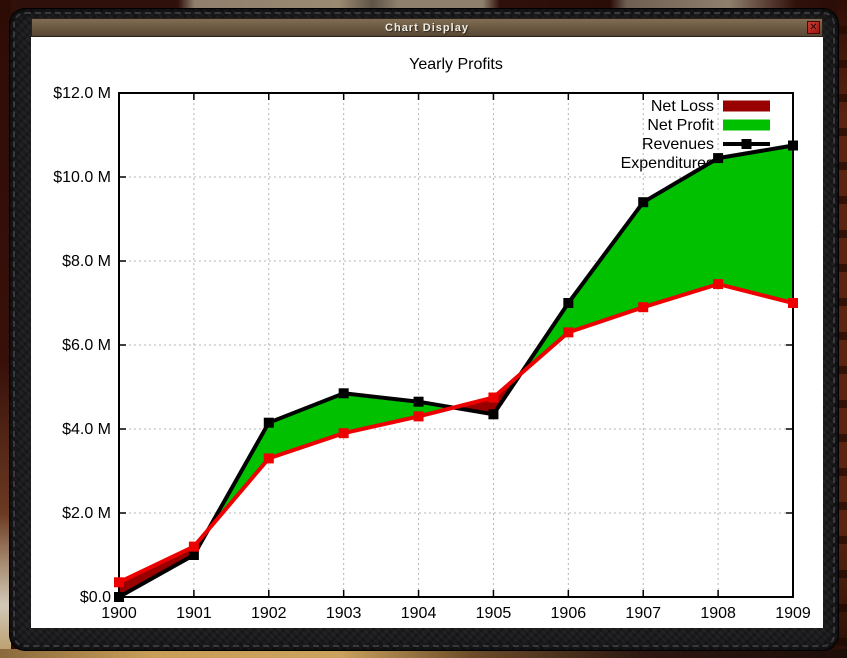 Image resolution: width=847 pixels, height=658 pixels. Describe the element at coordinates (164, 563) in the screenshot. I see `net-loss-fill` at that location.